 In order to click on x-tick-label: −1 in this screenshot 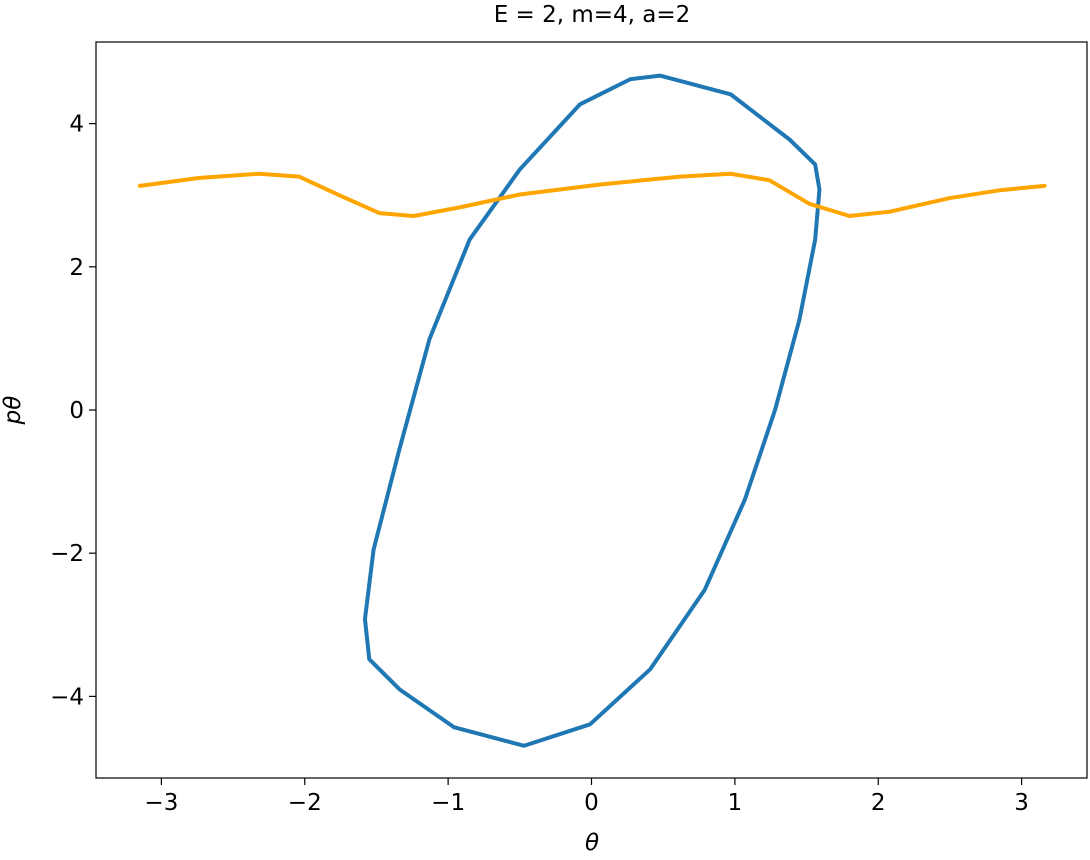, I will do `click(448, 803)`.